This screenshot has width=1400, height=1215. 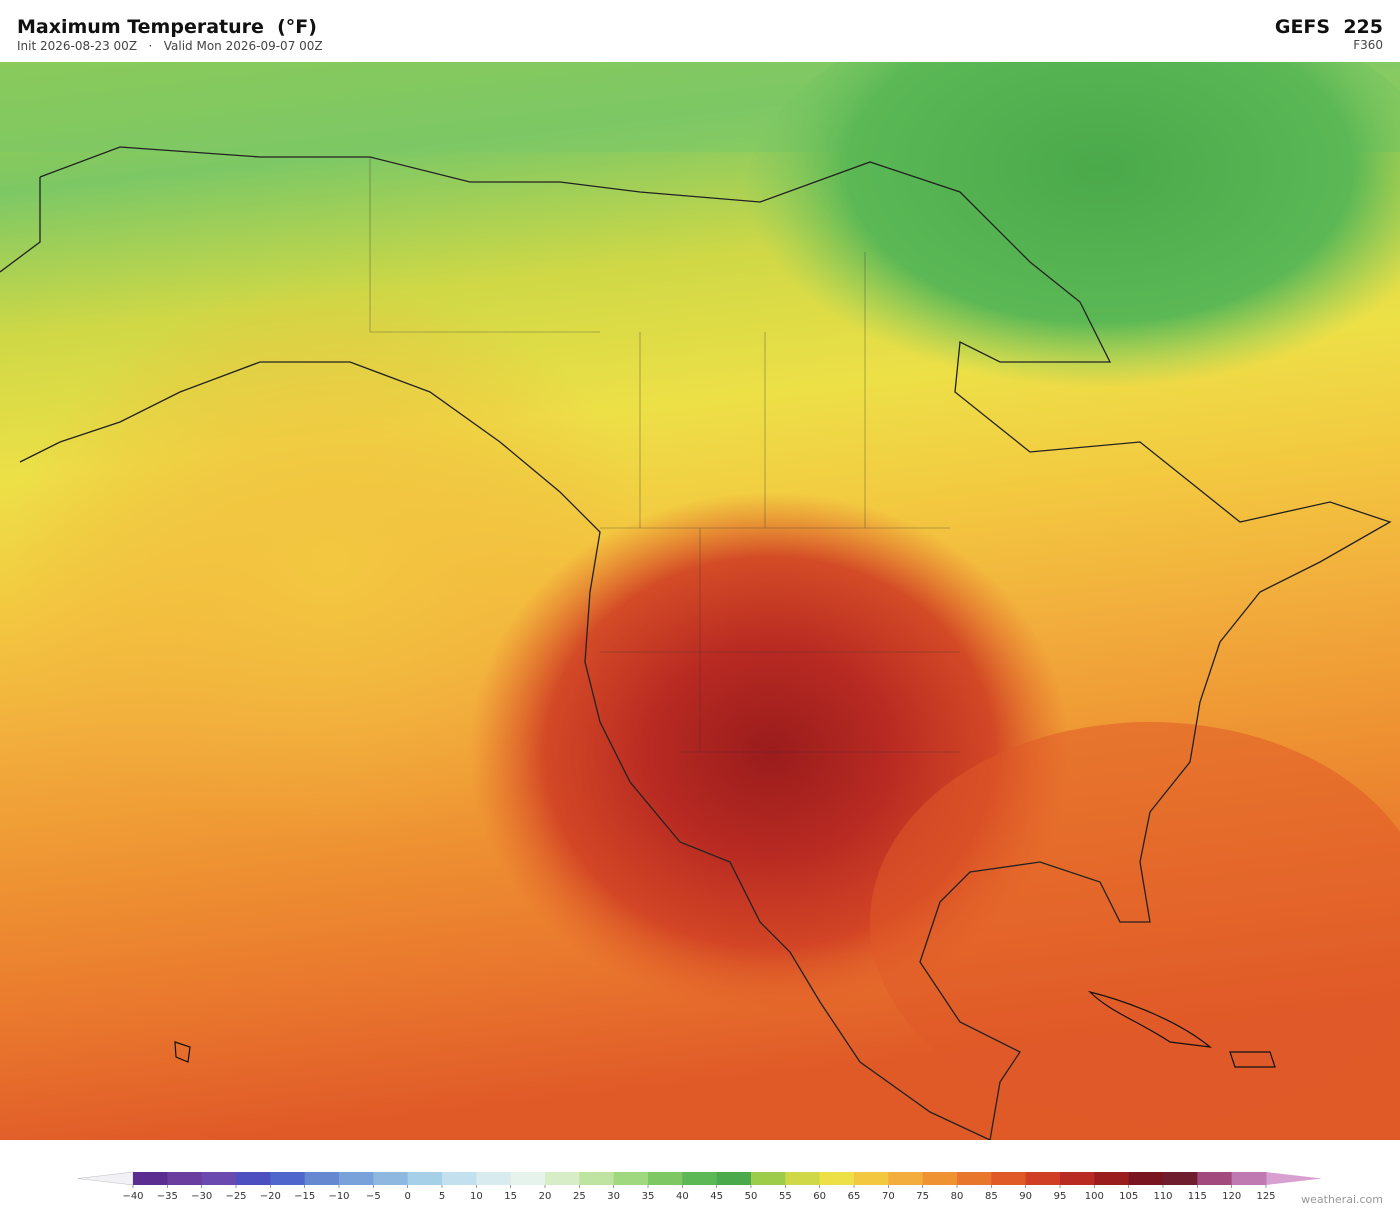 I want to click on colorbar-tick-label: 60, so click(x=819, y=1196).